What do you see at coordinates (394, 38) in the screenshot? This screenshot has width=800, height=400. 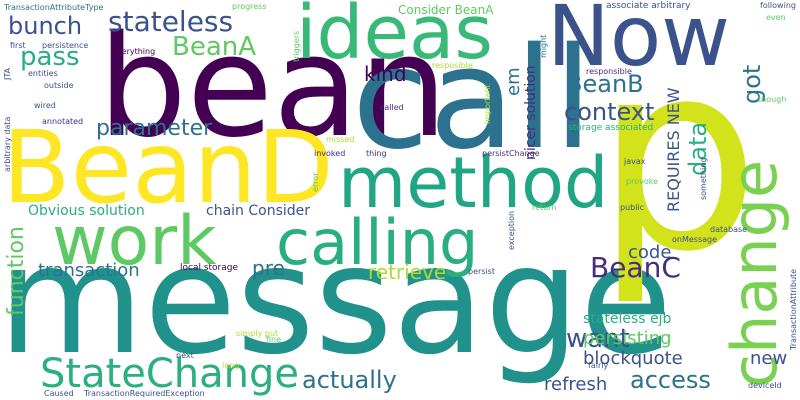 I see `word-ideas: ideas` at bounding box center [394, 38].